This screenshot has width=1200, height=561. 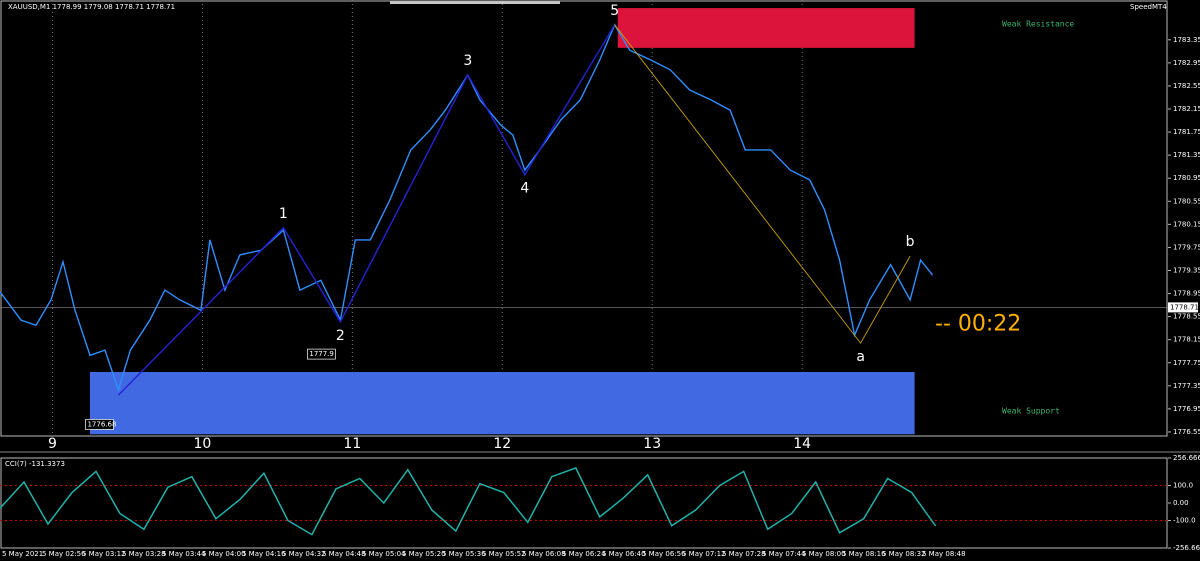 I want to click on time-label: 5 May 07:12, so click(x=704, y=554).